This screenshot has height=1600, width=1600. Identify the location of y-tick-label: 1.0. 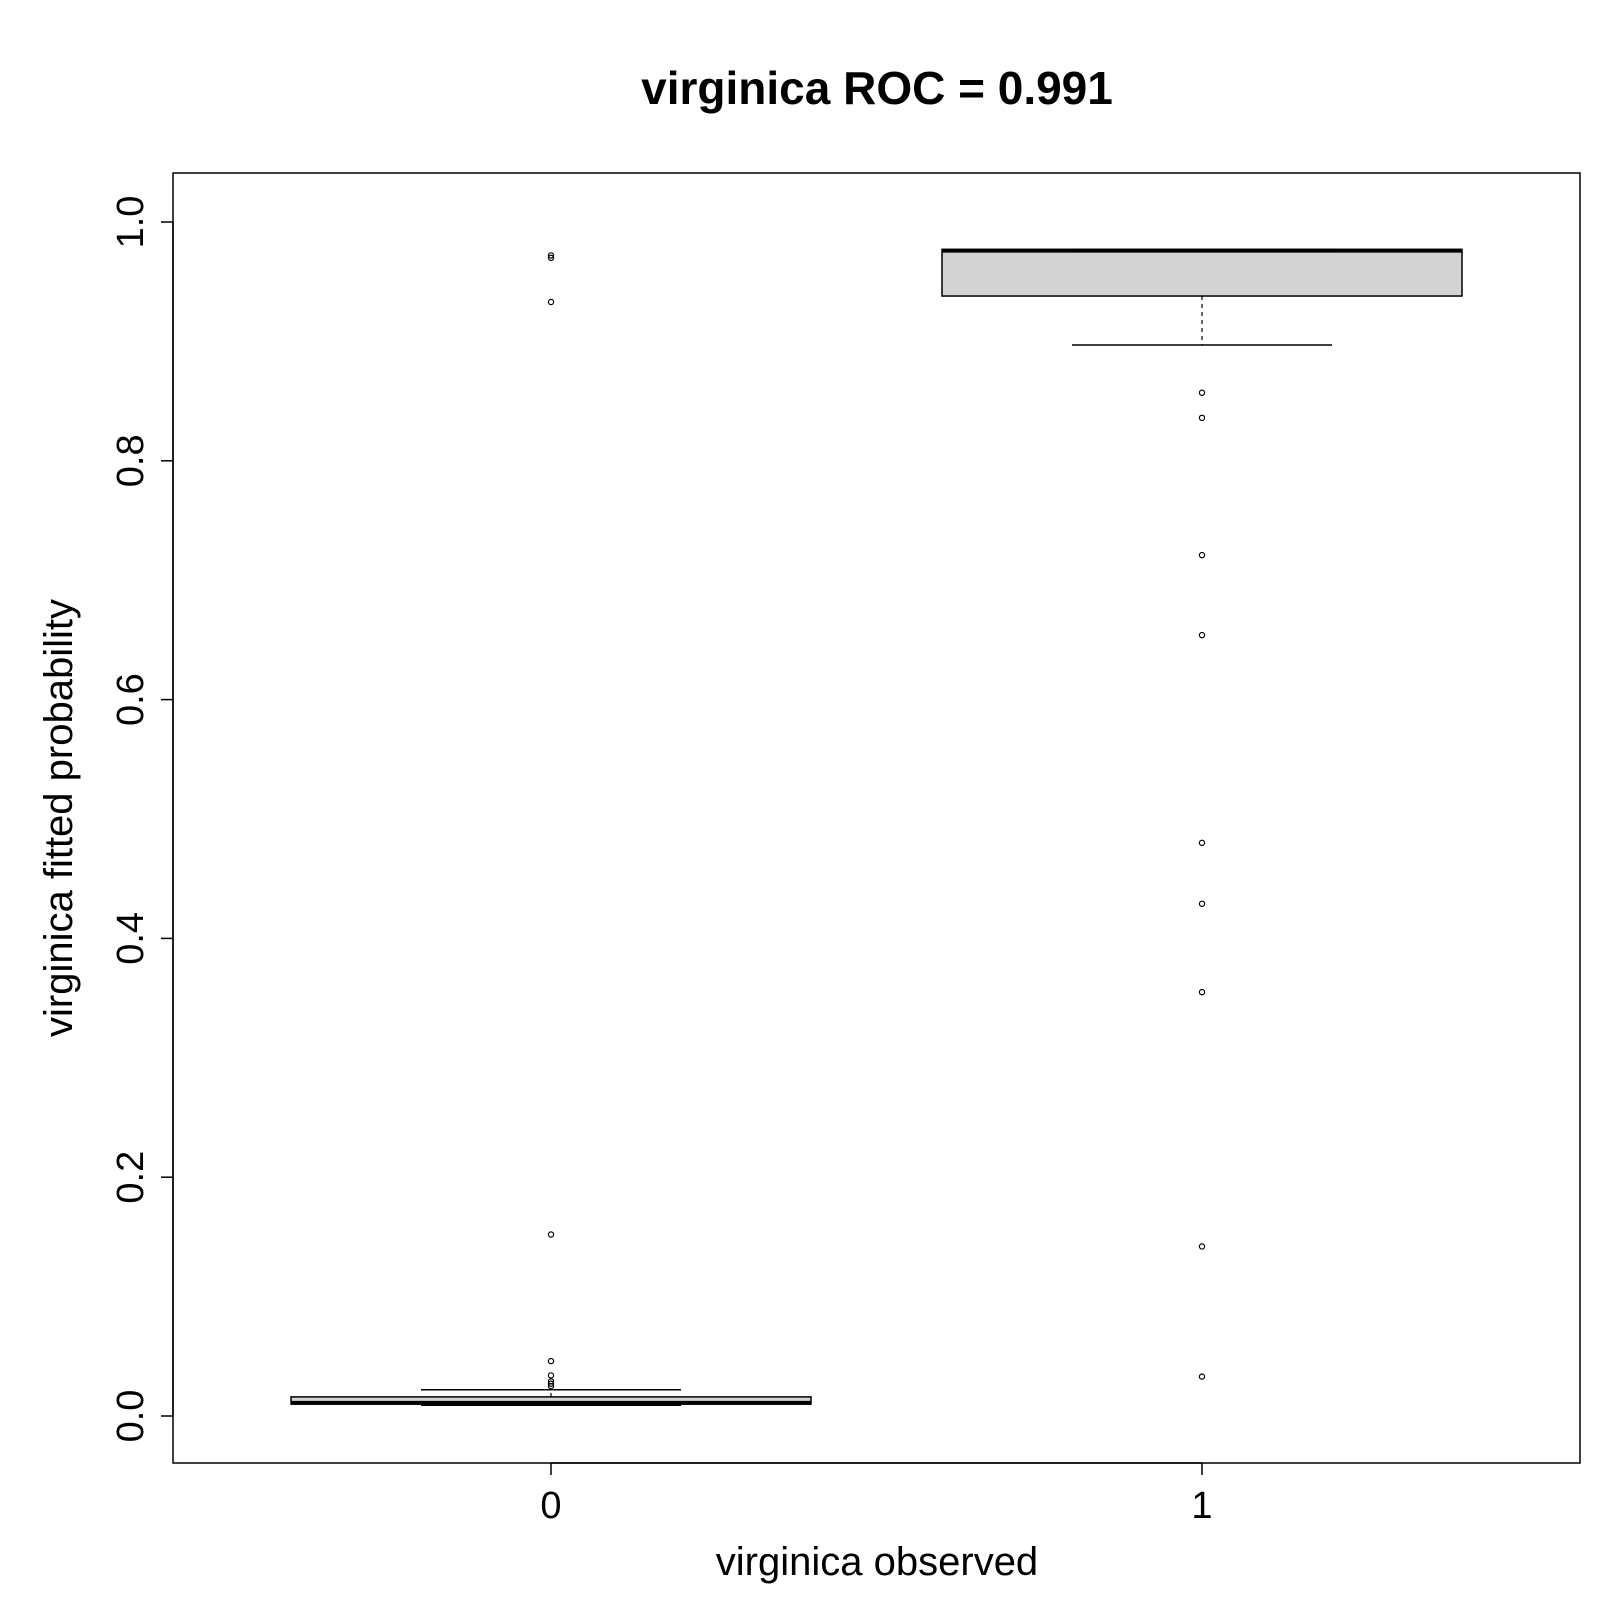
(131, 222).